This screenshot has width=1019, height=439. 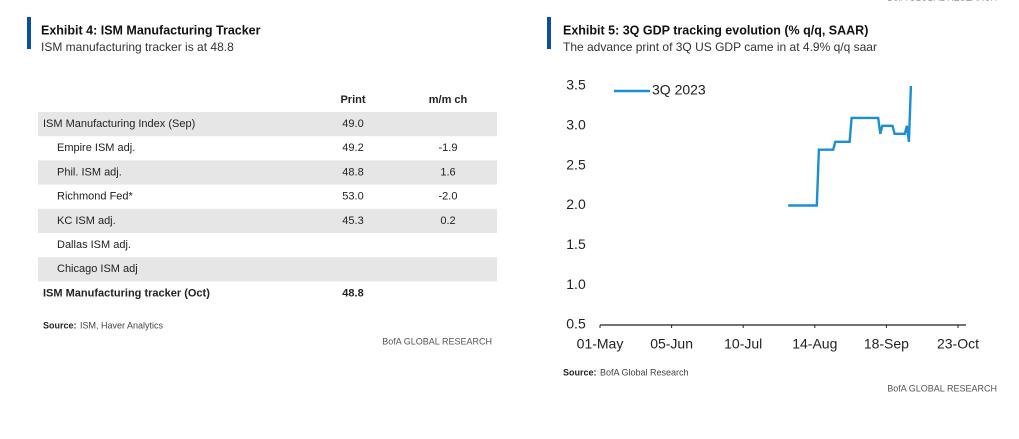 What do you see at coordinates (600, 344) in the screenshot?
I see `x-tick-label: 01-May` at bounding box center [600, 344].